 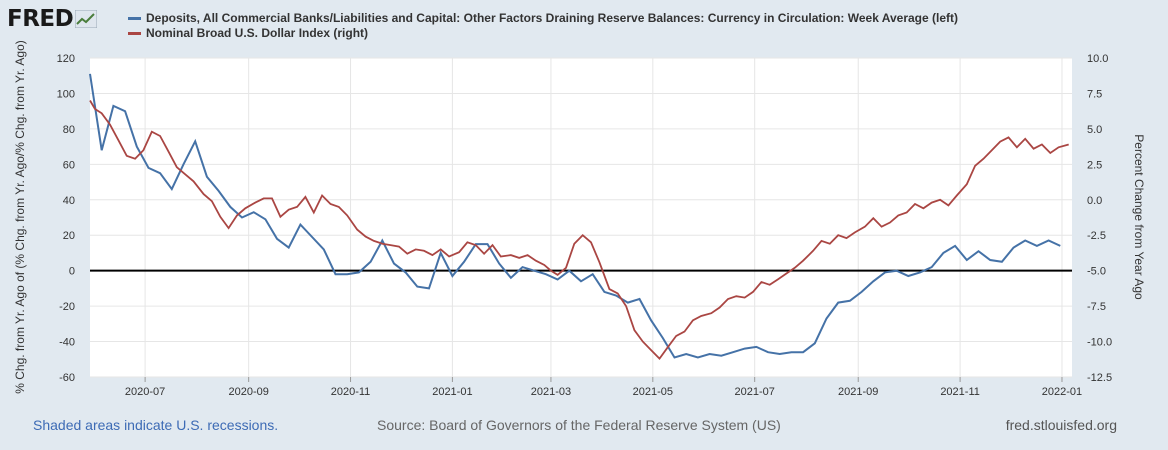 I want to click on x-tick-label: 2021-09, so click(x=858, y=392).